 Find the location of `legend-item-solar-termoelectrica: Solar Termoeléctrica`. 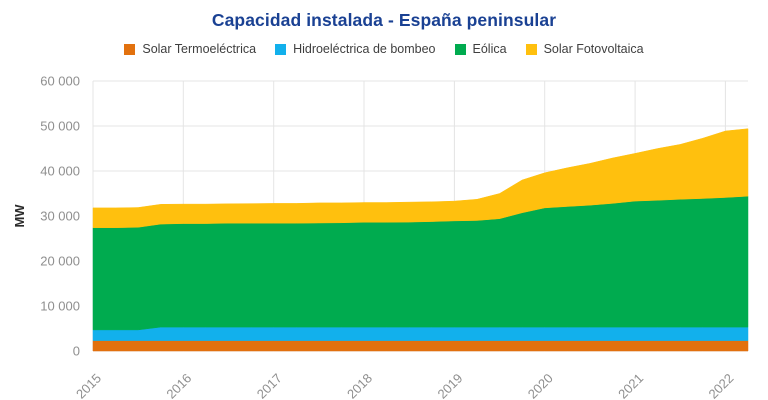

legend-item-solar-termoelectrica: Solar Termoeléctrica is located at coordinates (190, 49).